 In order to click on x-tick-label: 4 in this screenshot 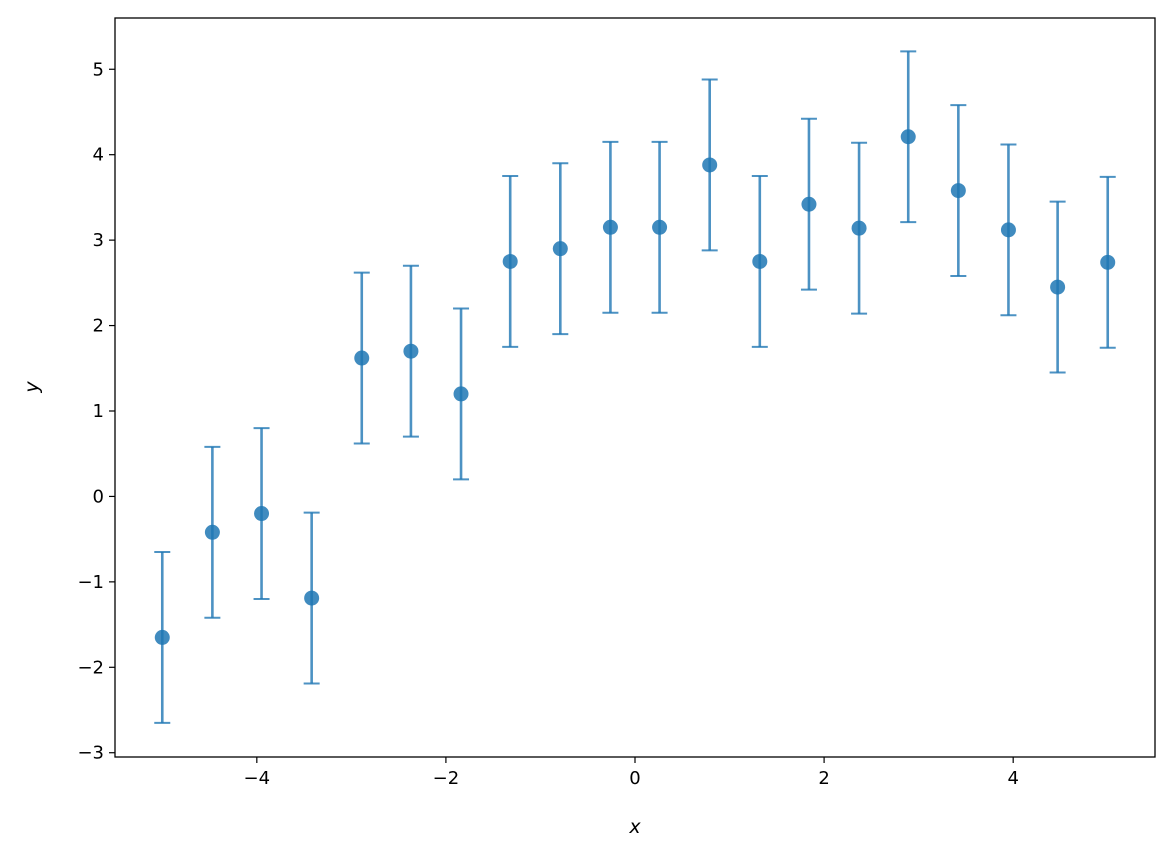, I will do `click(1012, 778)`.